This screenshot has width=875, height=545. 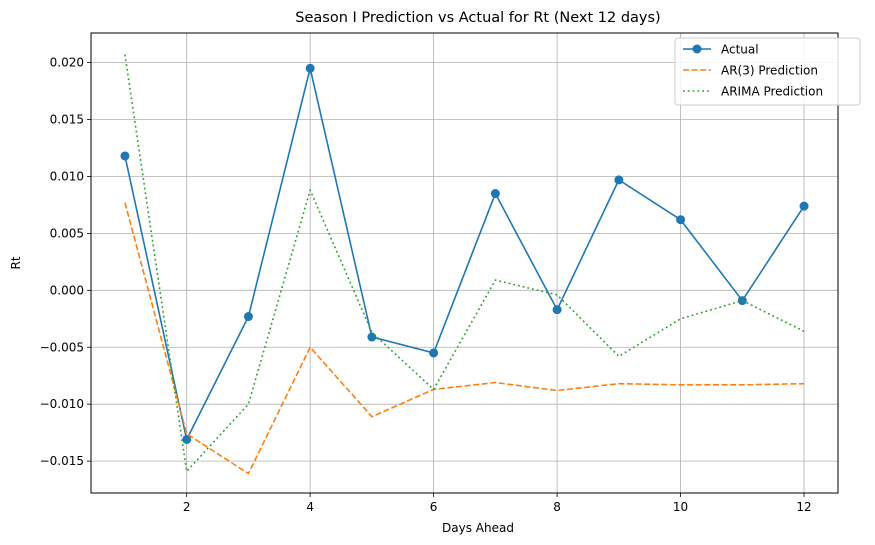 What do you see at coordinates (187, 507) in the screenshot?
I see `x-tick-label: 2` at bounding box center [187, 507].